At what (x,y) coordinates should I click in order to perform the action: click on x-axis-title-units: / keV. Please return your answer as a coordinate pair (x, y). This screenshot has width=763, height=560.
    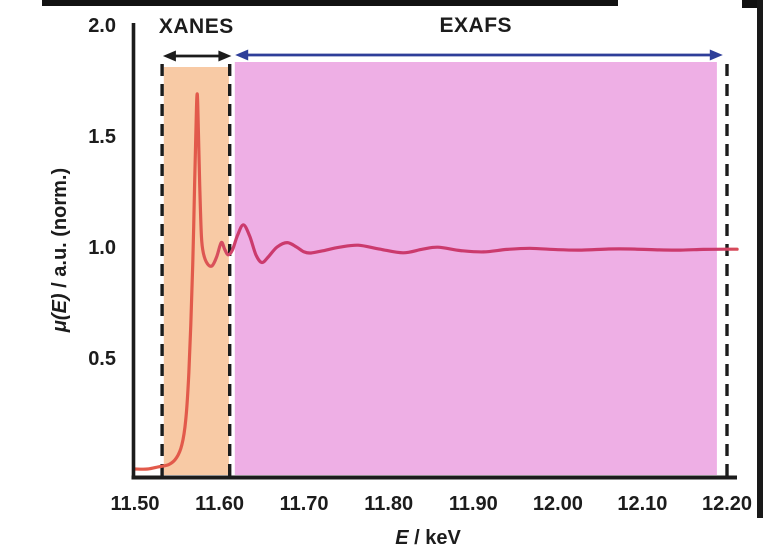
    Looking at the image, I should click on (435, 538).